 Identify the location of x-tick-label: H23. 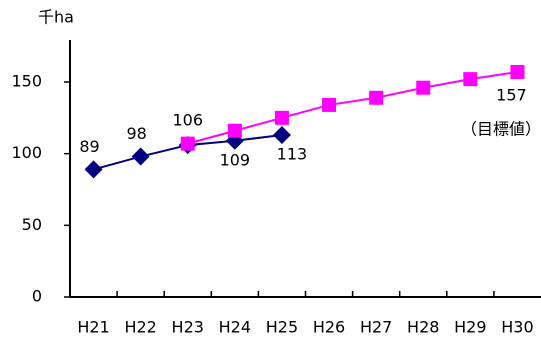
(188, 327).